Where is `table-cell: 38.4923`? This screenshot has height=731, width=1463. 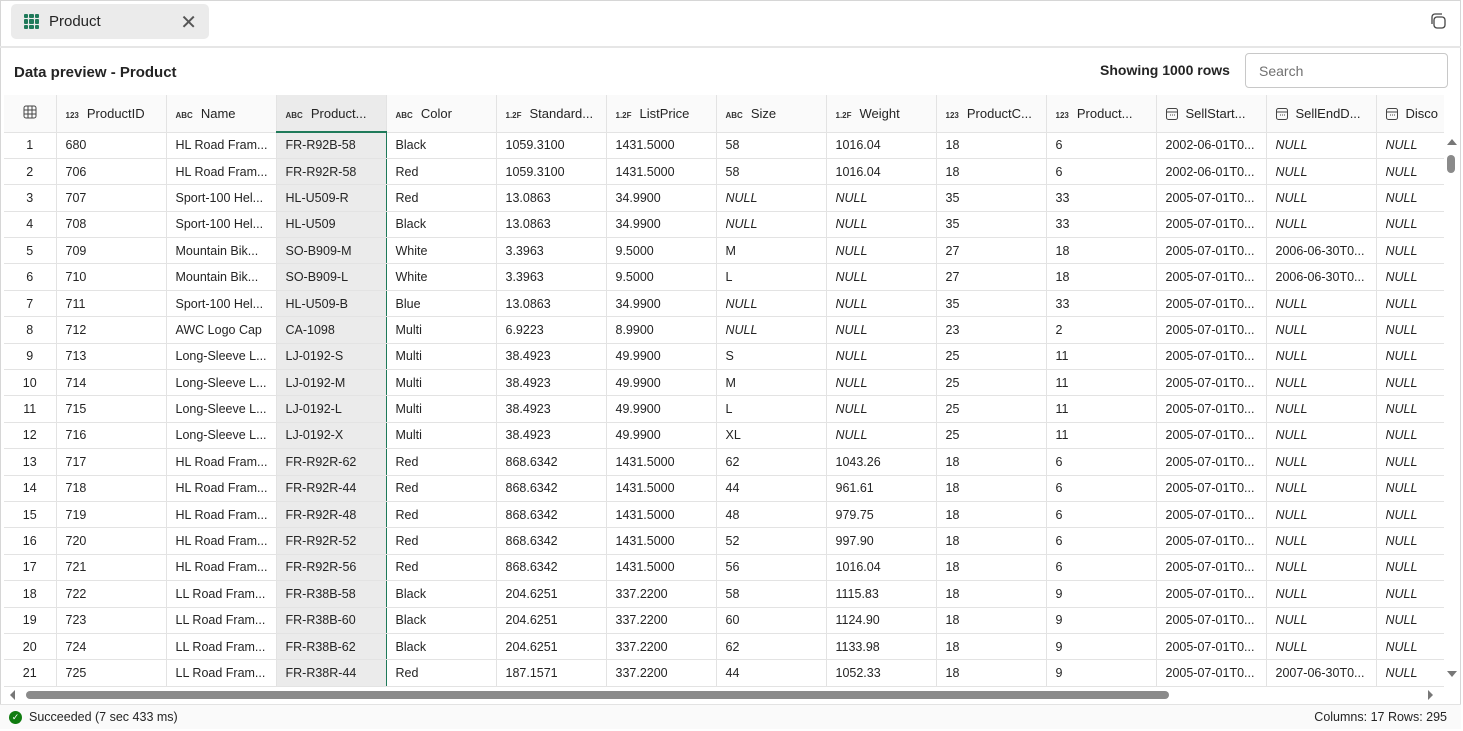
table-cell: 38.4923 is located at coordinates (551, 436).